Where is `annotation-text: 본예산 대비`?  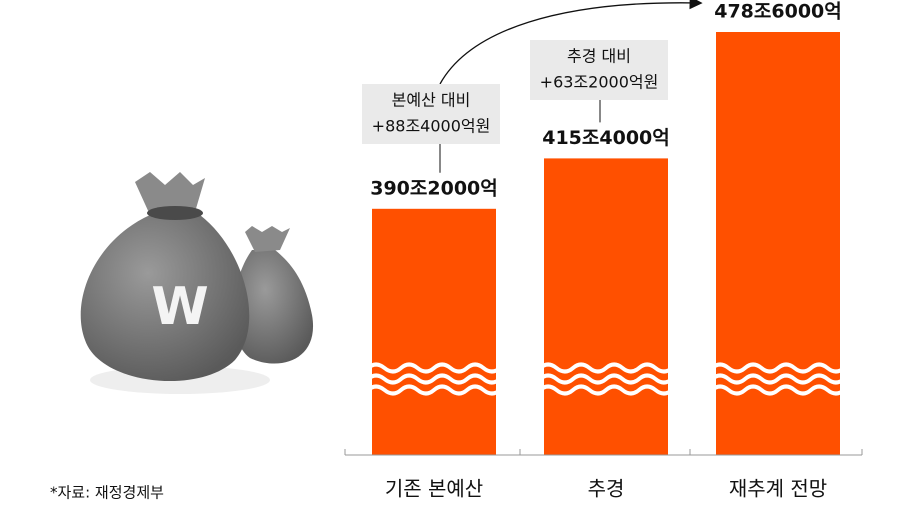 annotation-text: 본예산 대비 is located at coordinates (431, 100).